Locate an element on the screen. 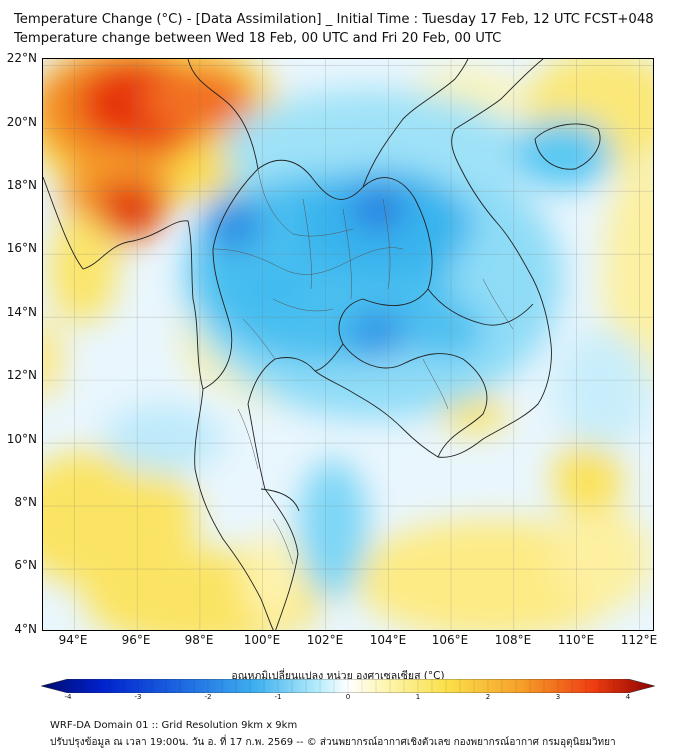 The height and width of the screenshot is (756, 676). lon-label-112e: 112°E is located at coordinates (639, 640).